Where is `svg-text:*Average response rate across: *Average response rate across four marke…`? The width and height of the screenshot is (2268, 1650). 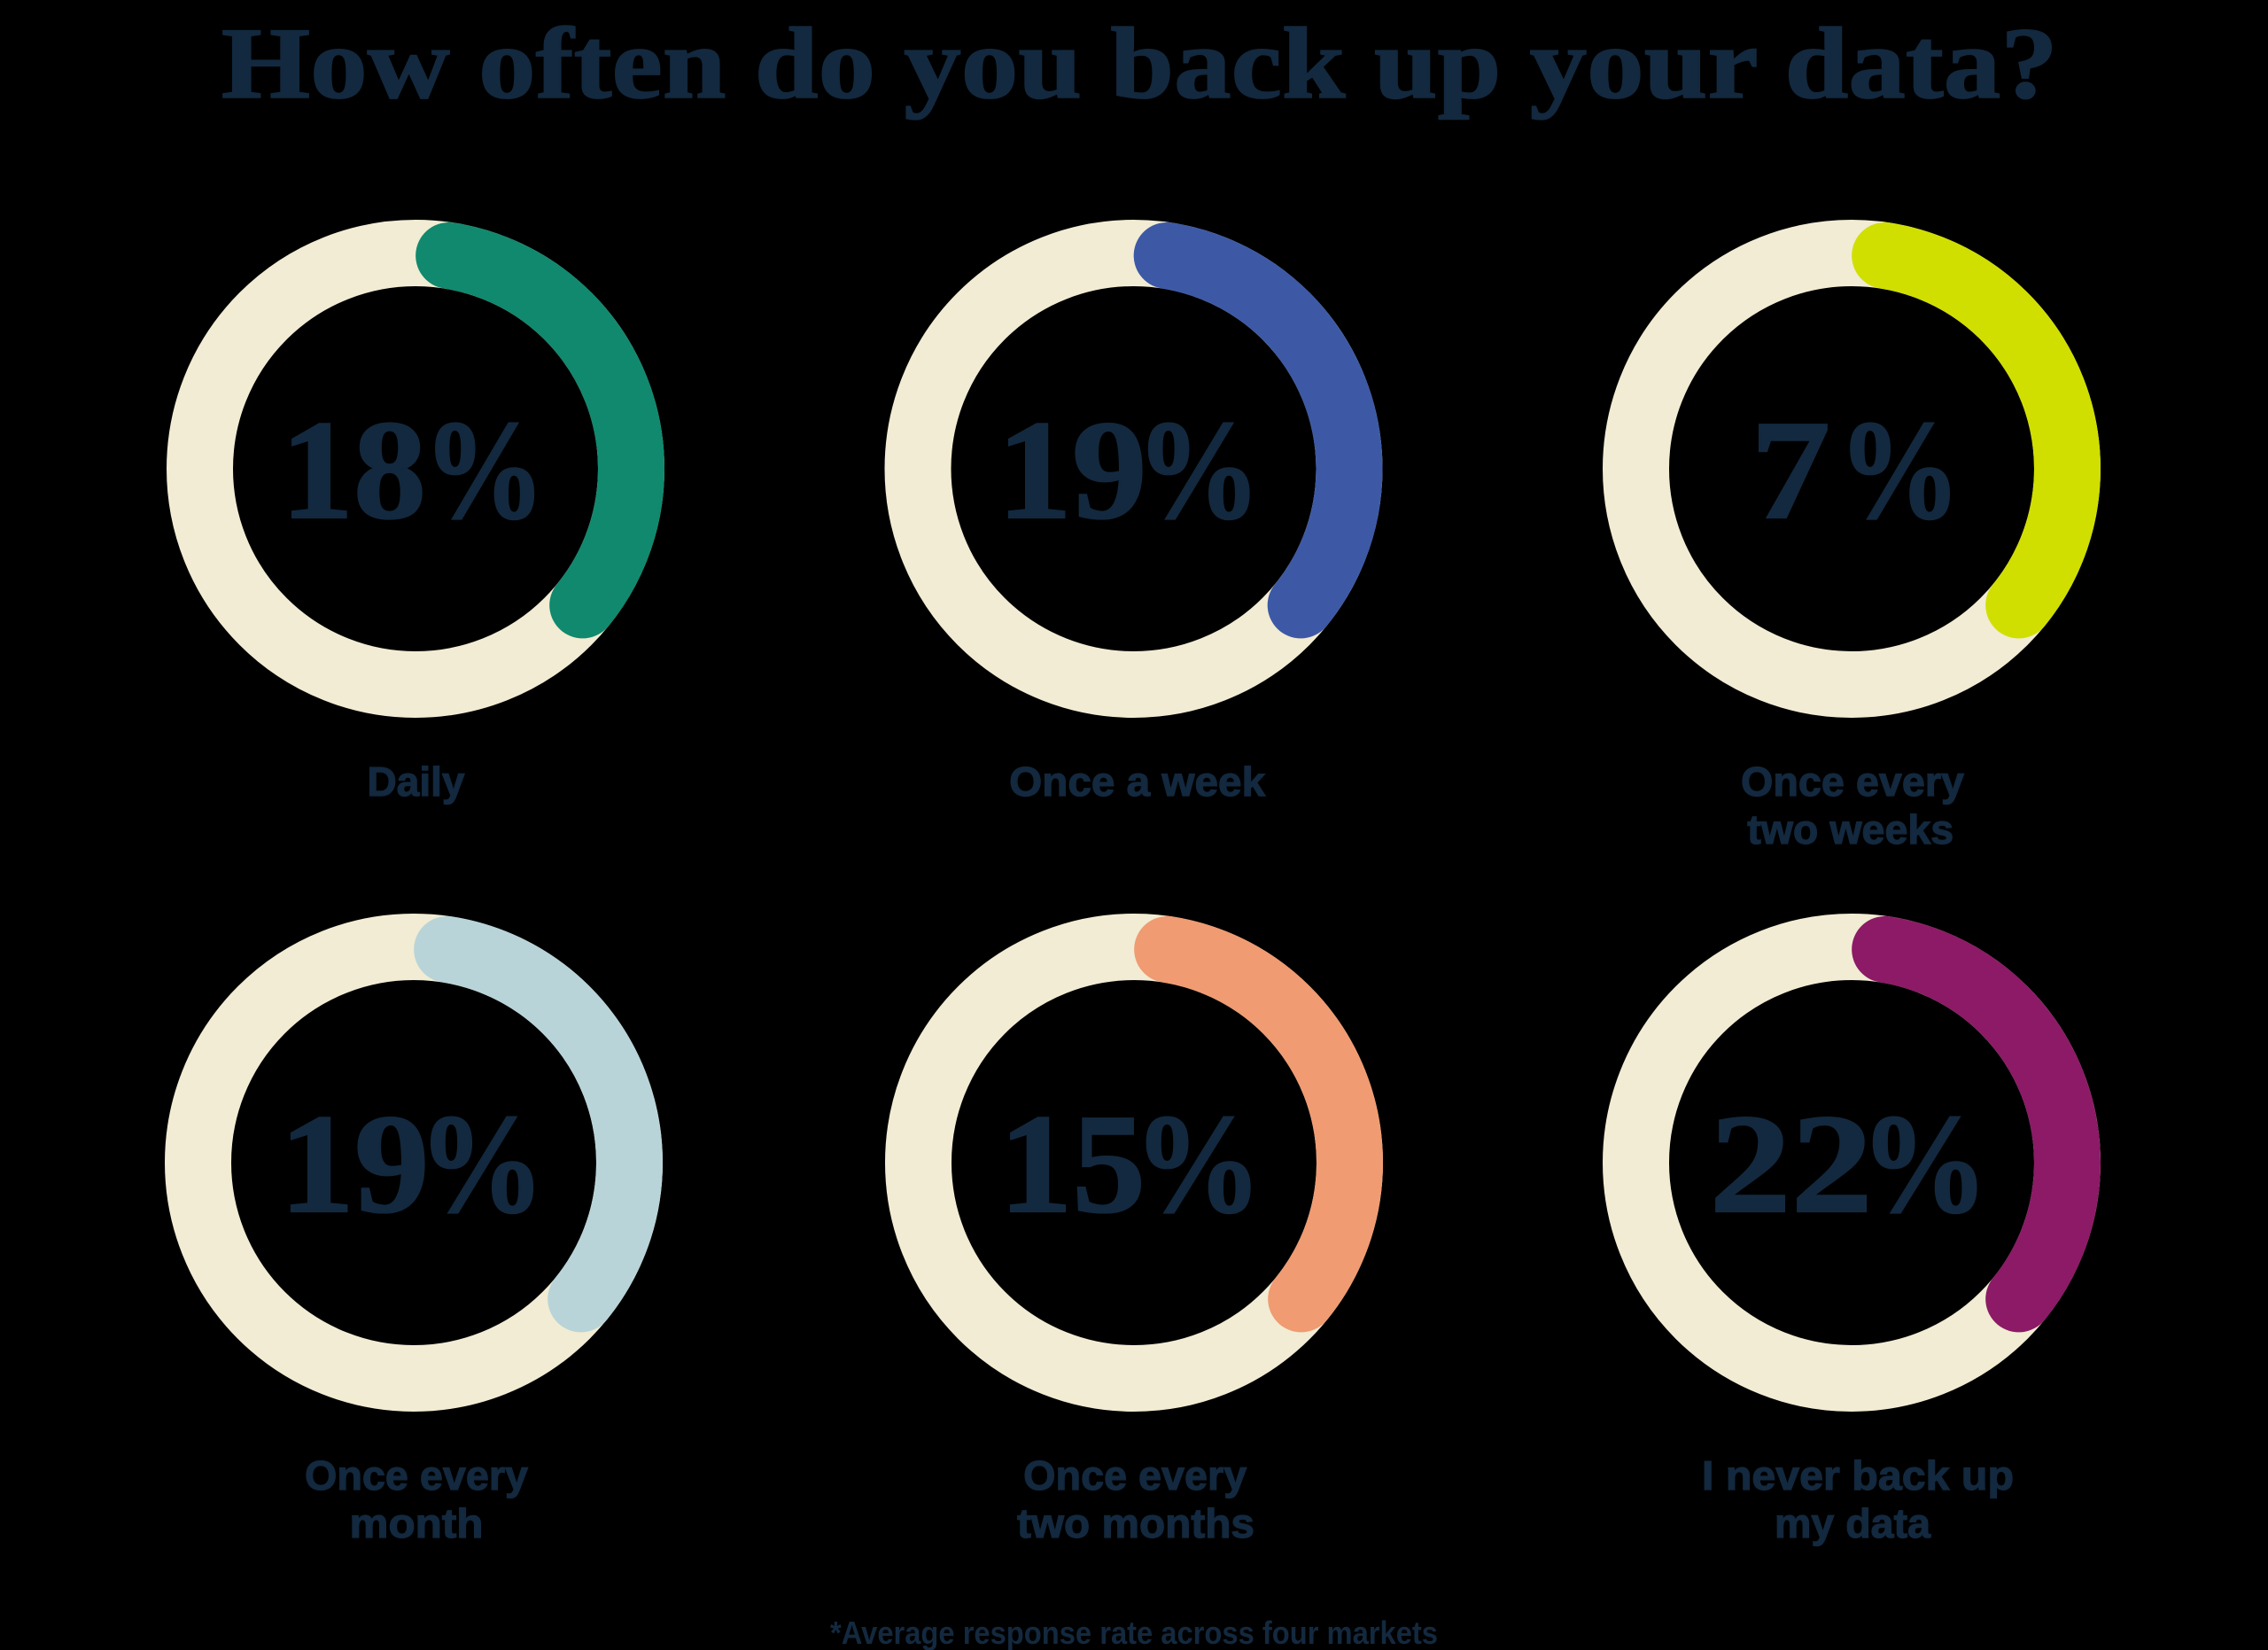
svg-text:*Average response rate across: *Average response rate across four marke… is located at coordinates (1134, 1632).